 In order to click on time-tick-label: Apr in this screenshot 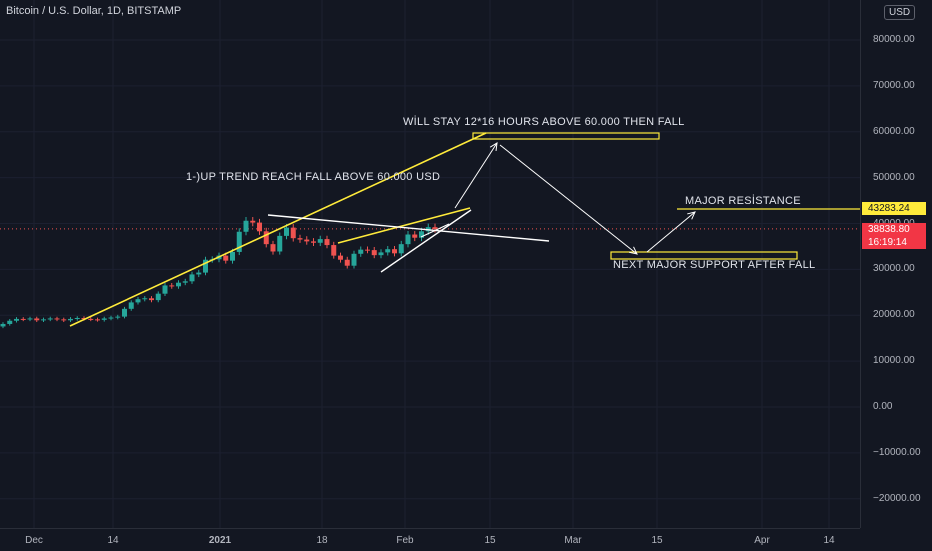, I will do `click(762, 540)`.